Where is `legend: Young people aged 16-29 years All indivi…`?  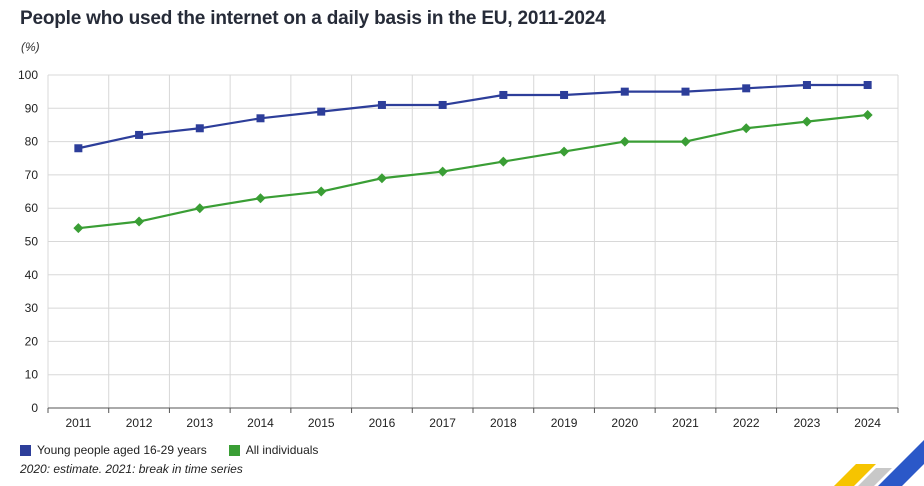 legend: Young people aged 16-29 years All indivi… is located at coordinates (169, 450).